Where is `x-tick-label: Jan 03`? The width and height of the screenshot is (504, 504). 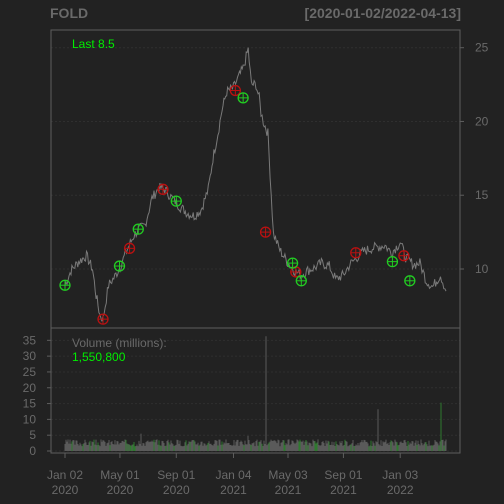
x-tick-label: Jan 03 is located at coordinates (400, 475).